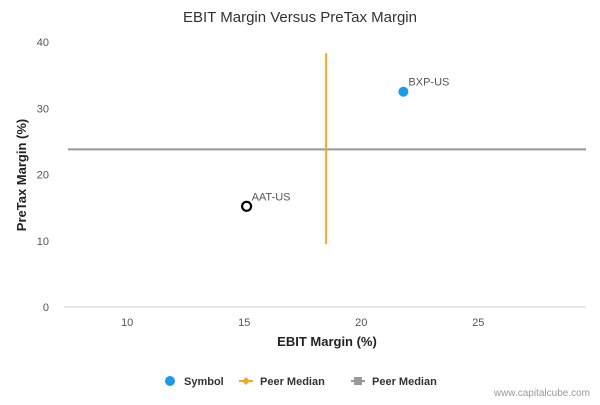 The height and width of the screenshot is (405, 600). I want to click on legend-item: Symbol, so click(194, 382).